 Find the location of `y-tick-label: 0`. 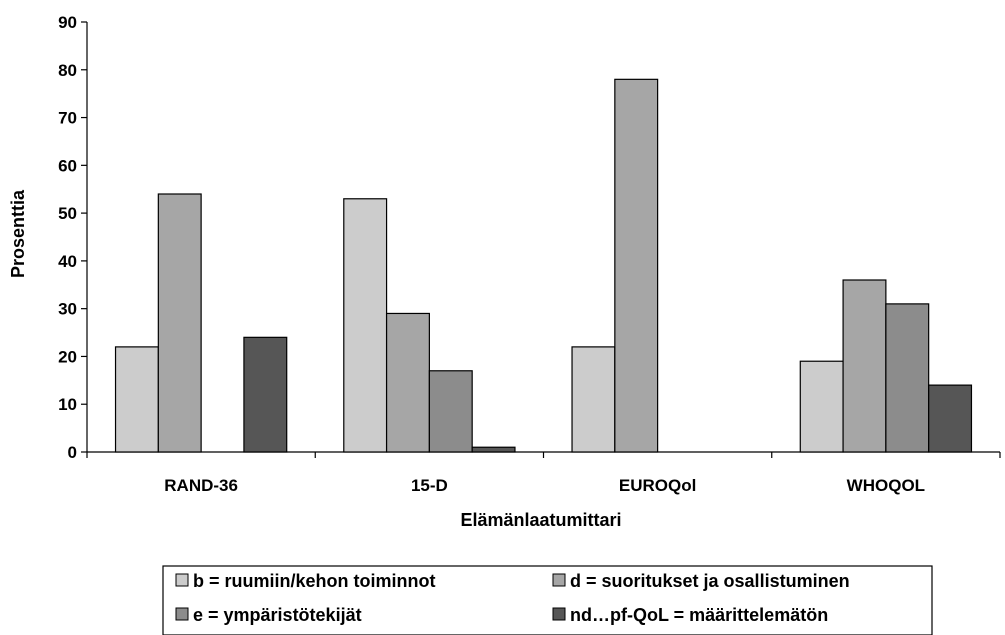

y-tick-label: 0 is located at coordinates (72, 452).